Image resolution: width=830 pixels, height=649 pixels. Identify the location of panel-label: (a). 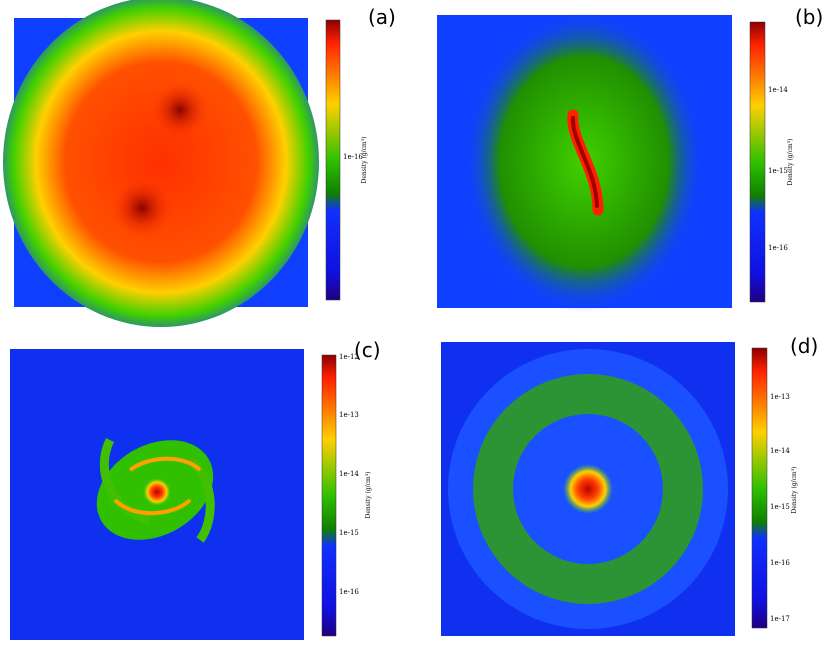
(382, 17).